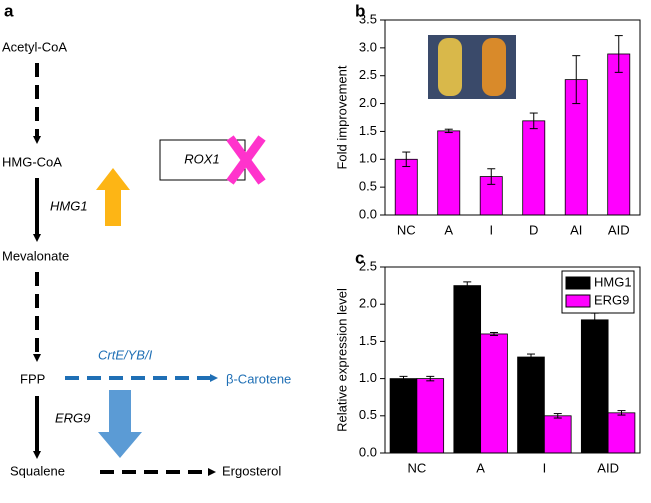  What do you see at coordinates (125, 354) in the screenshot?
I see `gene-label: CrtE/YB/I` at bounding box center [125, 354].